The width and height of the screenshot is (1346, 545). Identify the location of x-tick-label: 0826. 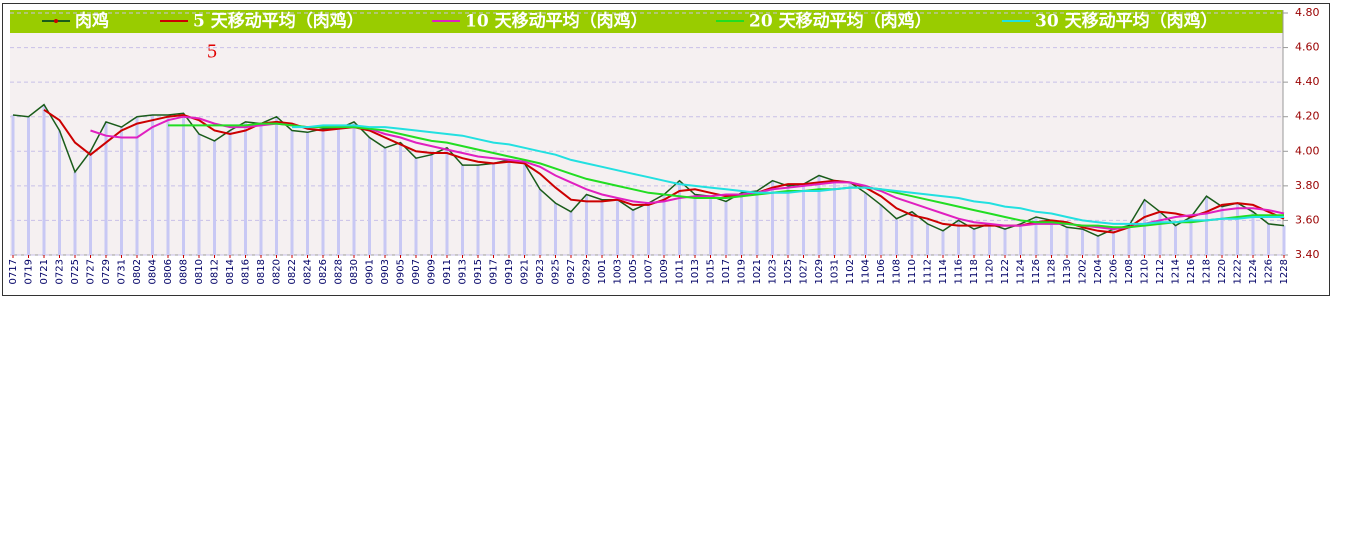
(323, 271).